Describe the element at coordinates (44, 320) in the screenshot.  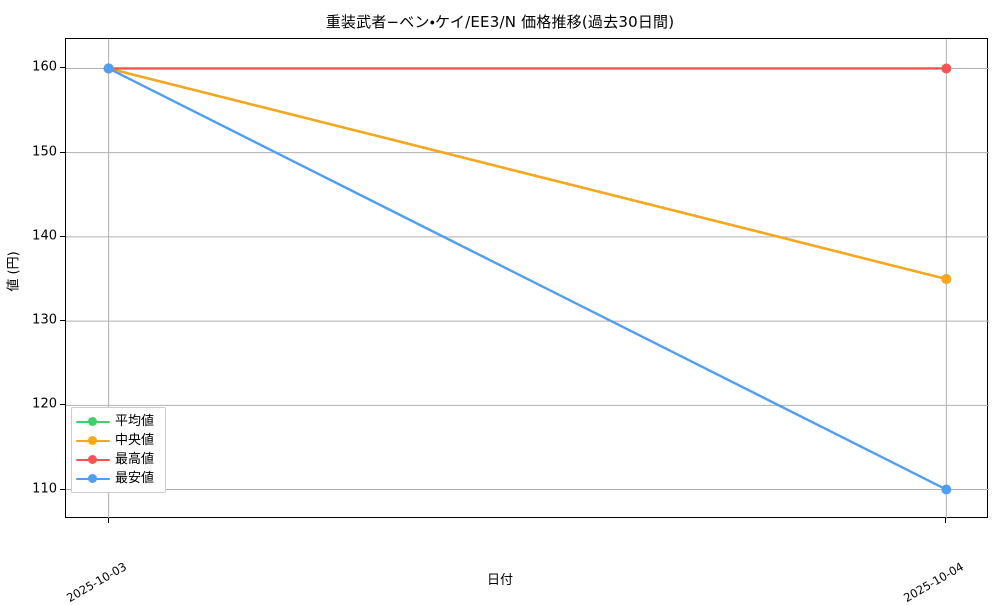
I see `y-axis-tick-label: 130` at that location.